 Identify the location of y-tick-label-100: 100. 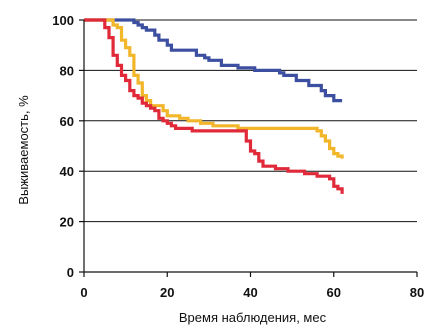
(63, 20).